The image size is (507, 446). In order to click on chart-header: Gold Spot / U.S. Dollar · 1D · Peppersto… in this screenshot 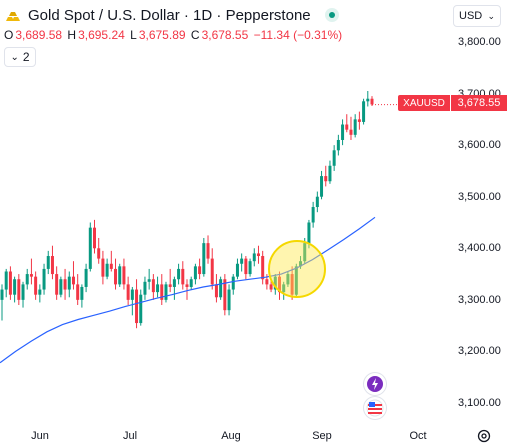, I will do `click(225, 35)`.